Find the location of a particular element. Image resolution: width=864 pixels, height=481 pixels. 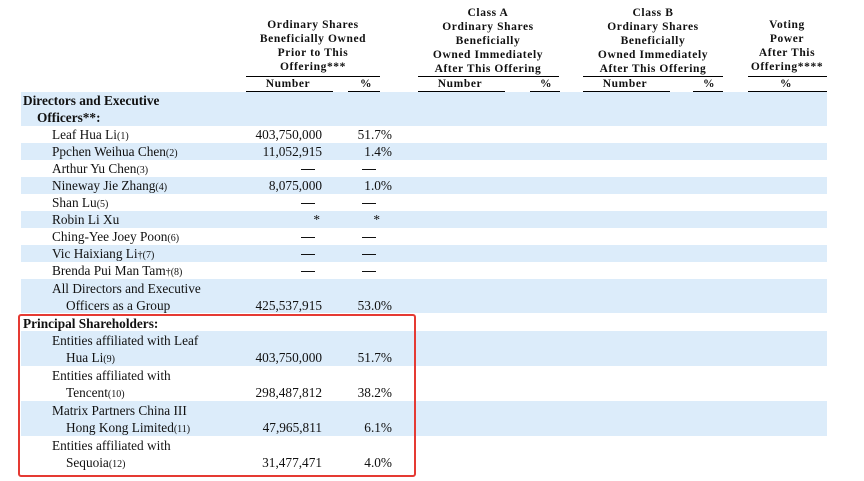

row-name: Nineway Jie Zhang(4) is located at coordinates (109, 186).